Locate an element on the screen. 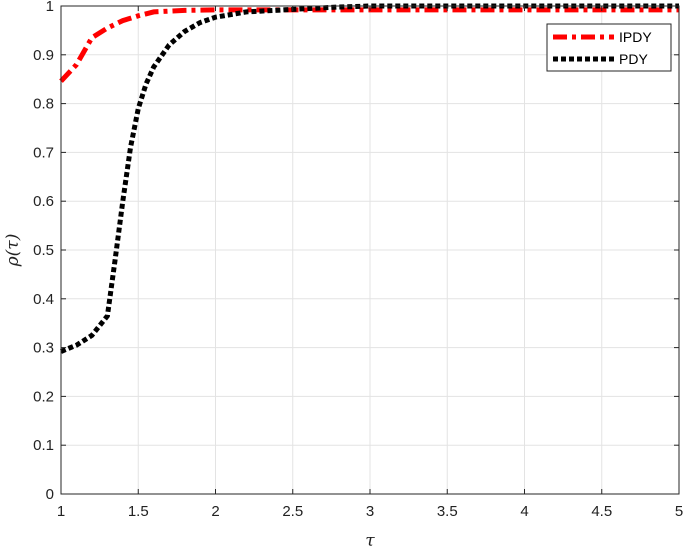 This screenshot has width=685, height=552. y-tick-label: 1 is located at coordinates (50, 7).